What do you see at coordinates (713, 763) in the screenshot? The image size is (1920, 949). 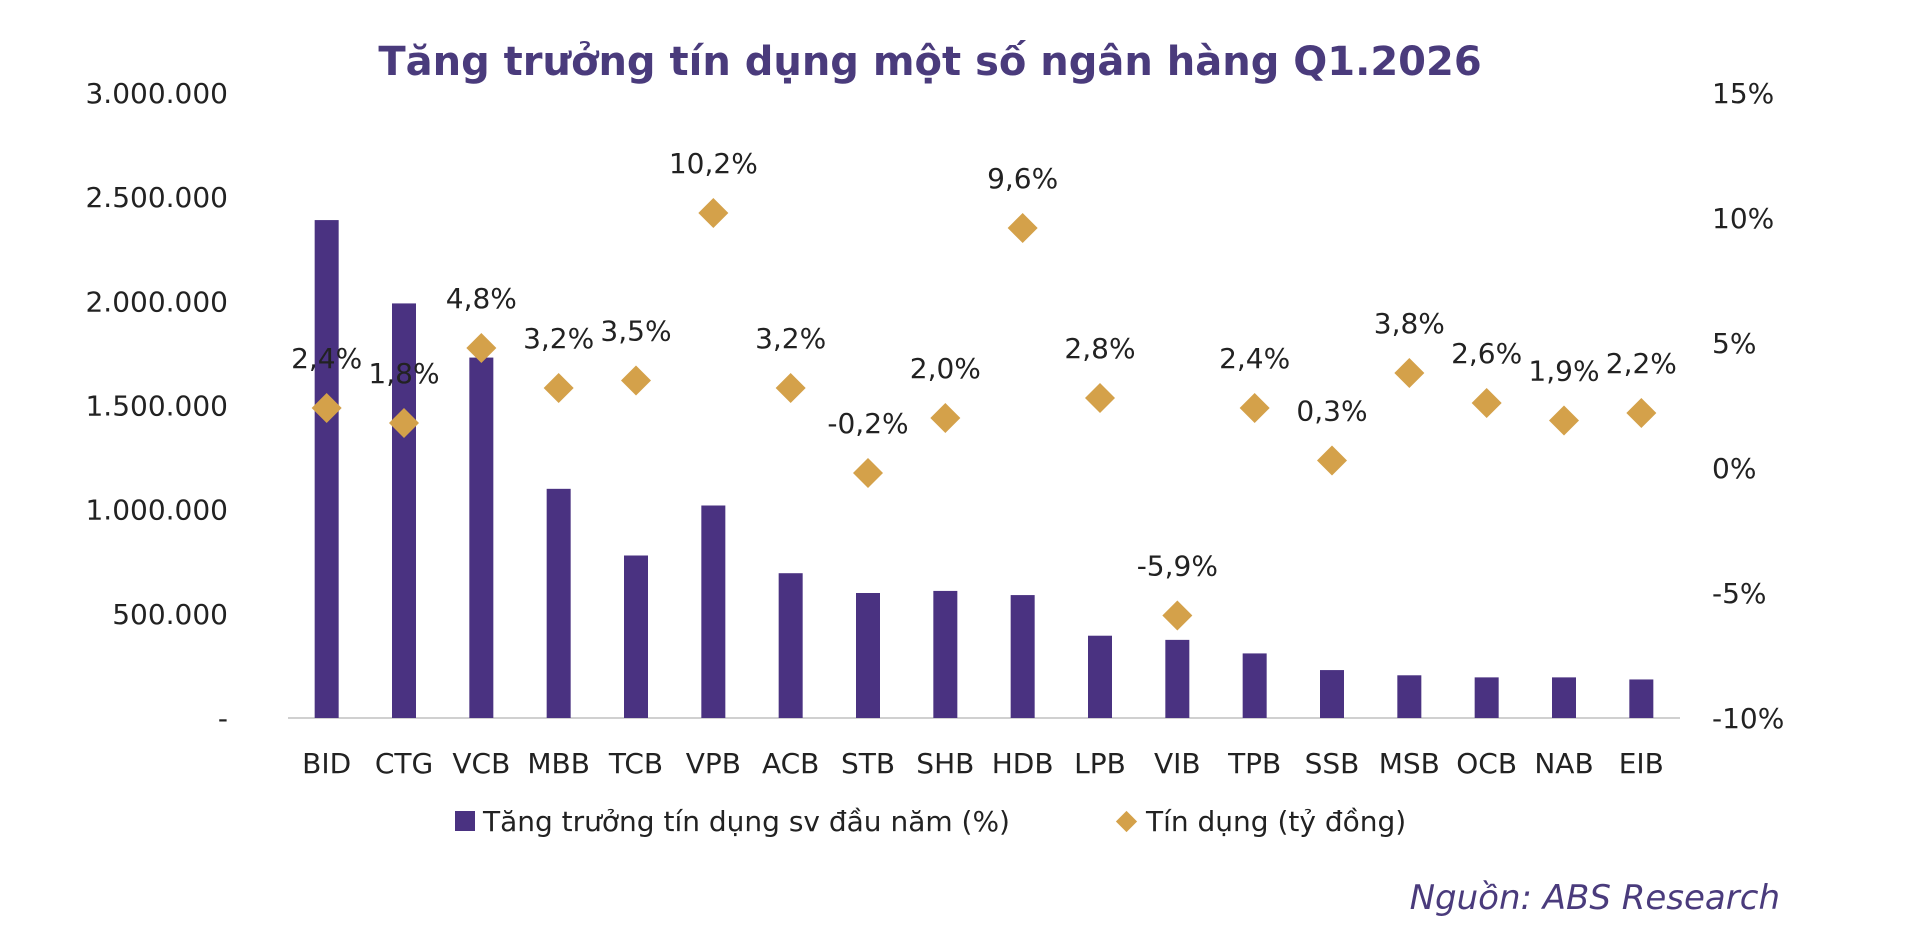 I see `category-label-vpb: VPB` at bounding box center [713, 763].